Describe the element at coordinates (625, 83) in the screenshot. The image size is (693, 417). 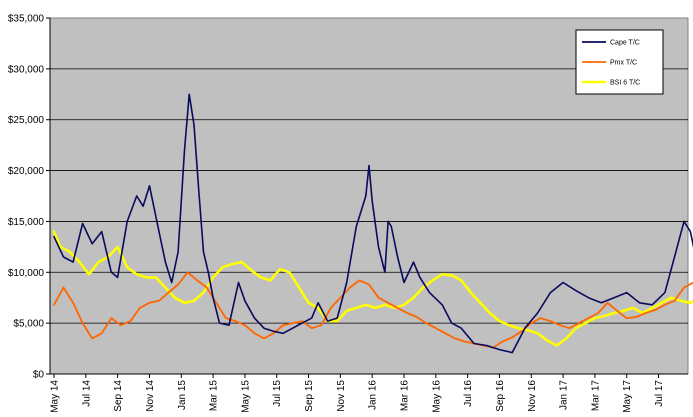
I see `legend-label: BSI 6 T/C` at that location.